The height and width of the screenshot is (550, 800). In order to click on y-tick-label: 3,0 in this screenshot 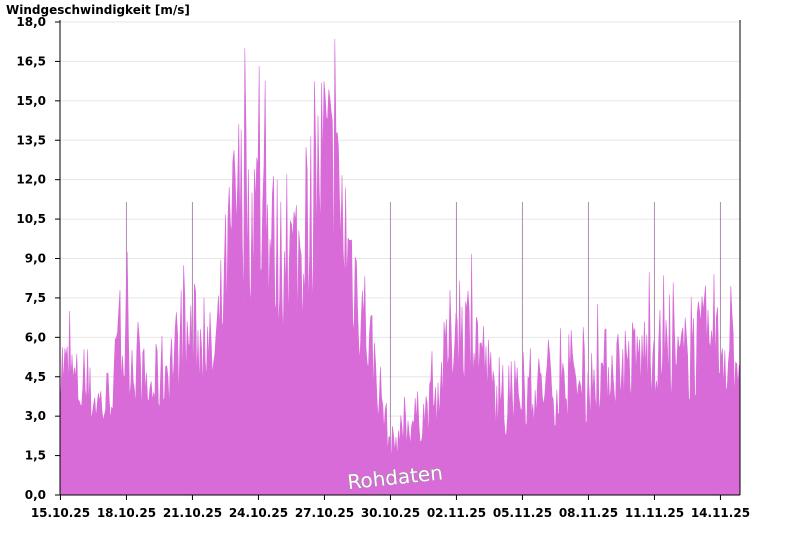, I will do `click(35, 416)`.